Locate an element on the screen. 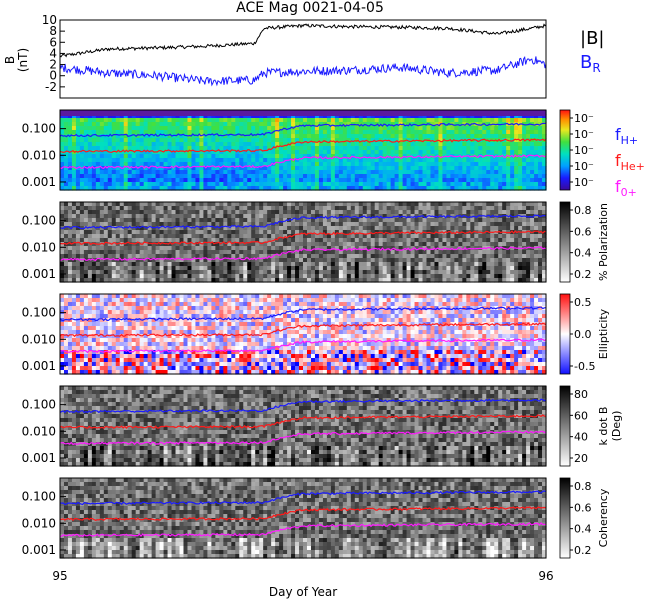 This screenshot has height=600, width=650. ellipticity-cell is located at coordinates (150, 296).